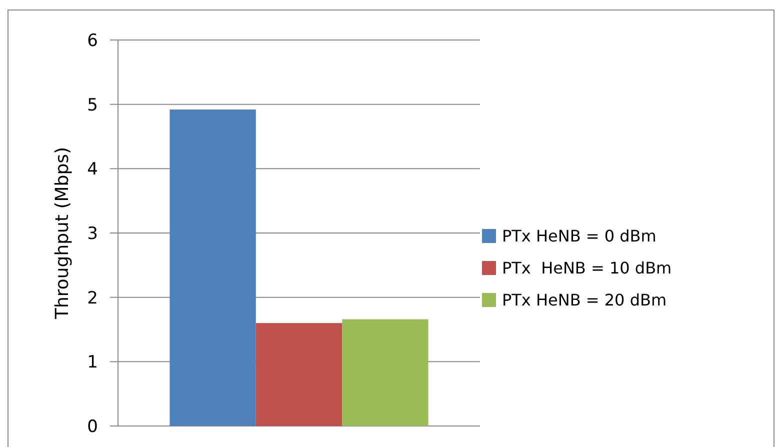  I want to click on legend-label: PTx HeNB = 20 dBm, so click(584, 300).